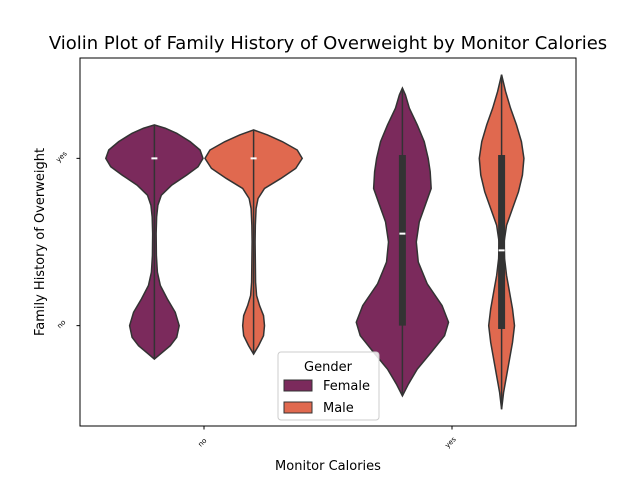 The width and height of the screenshot is (640, 484). What do you see at coordinates (346, 386) in the screenshot?
I see `legend-label-female: Female` at bounding box center [346, 386].